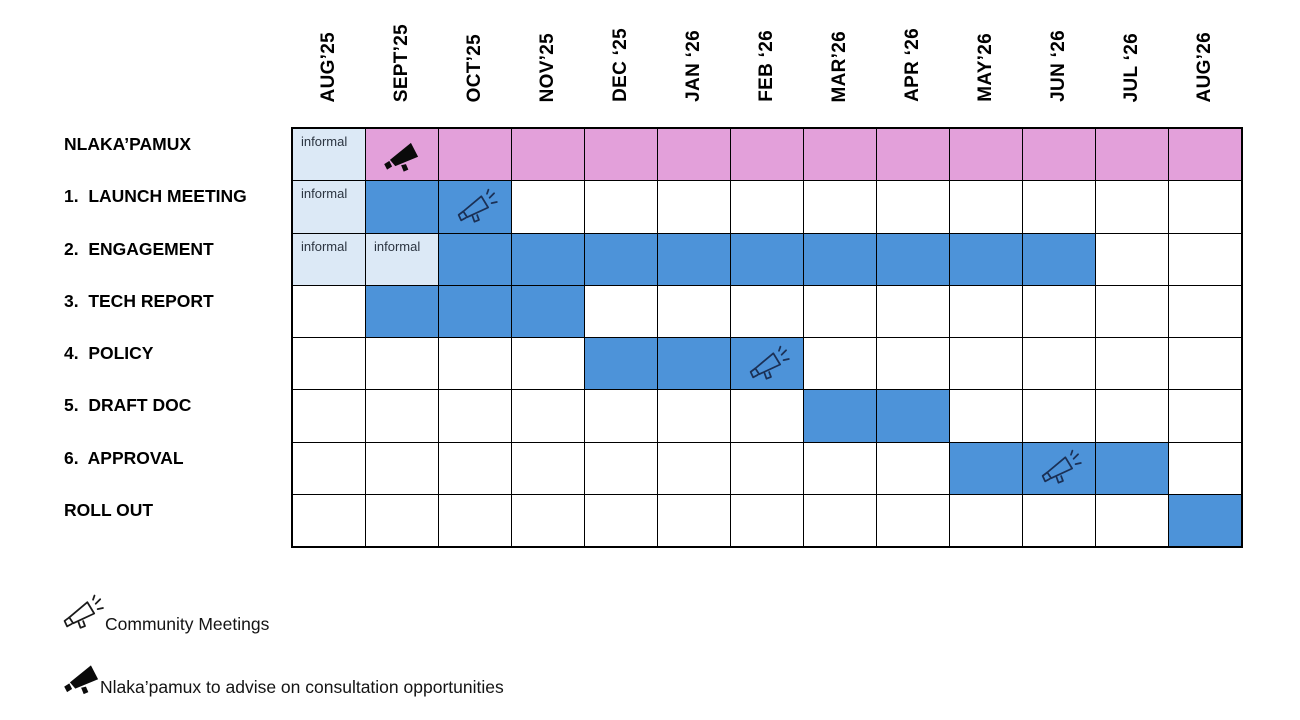 The image size is (1300, 720). I want to click on grid-cell-r7-c1, so click(329, 468).